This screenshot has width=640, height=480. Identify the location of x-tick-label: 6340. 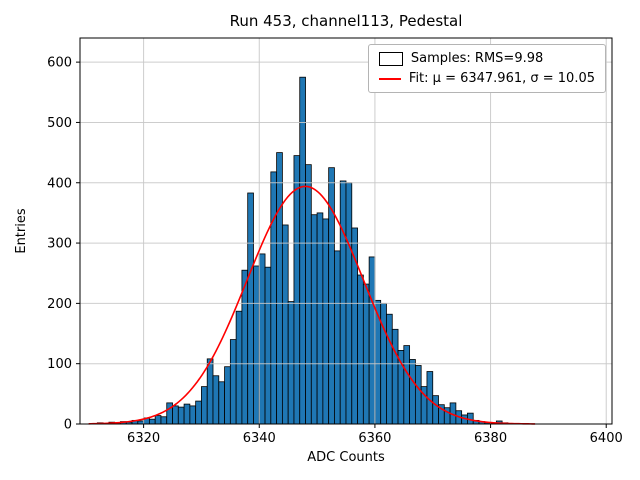
(259, 438).